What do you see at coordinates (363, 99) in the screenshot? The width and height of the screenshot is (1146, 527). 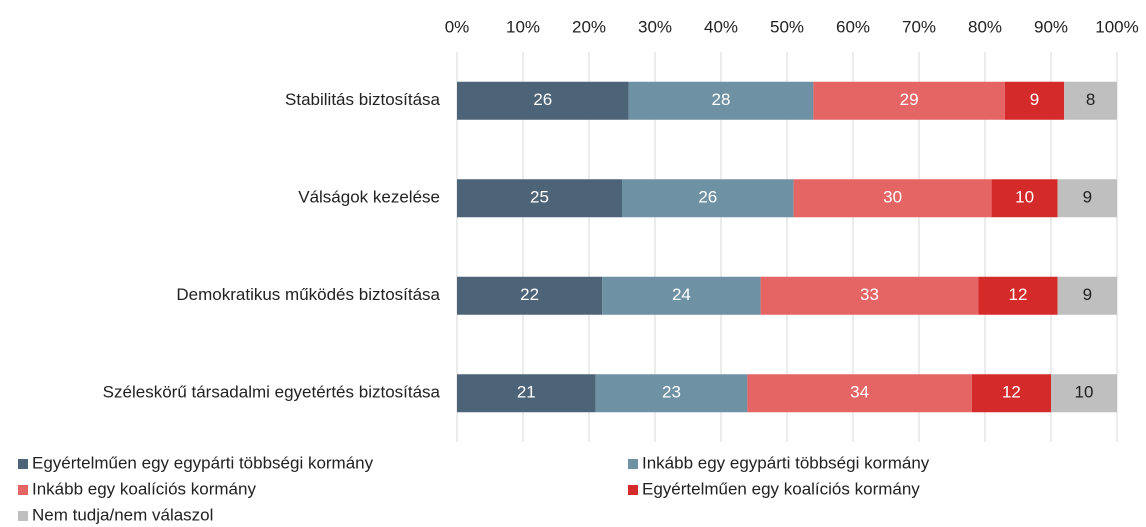 I see `category-label: Stabilitás biztosítása` at bounding box center [363, 99].